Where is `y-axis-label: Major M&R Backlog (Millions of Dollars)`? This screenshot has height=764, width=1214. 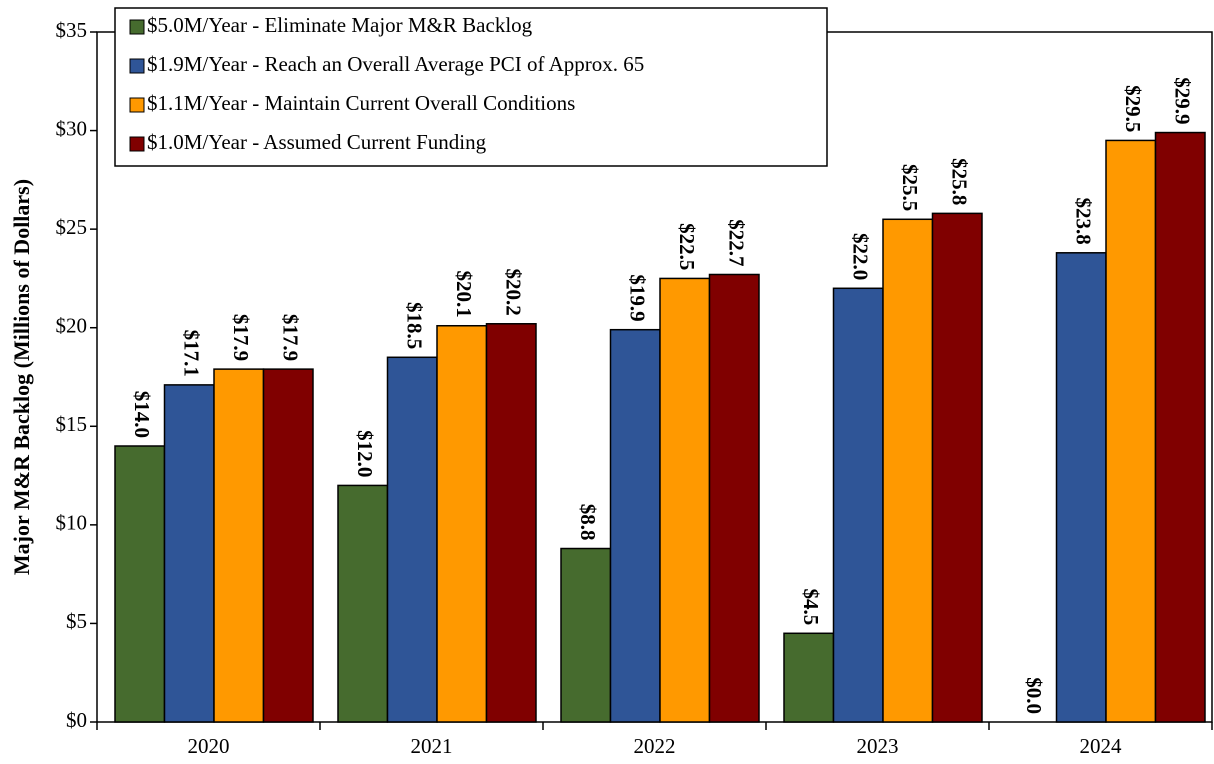 y-axis-label: Major M&R Backlog (Millions of Dollars) is located at coordinates (21, 377).